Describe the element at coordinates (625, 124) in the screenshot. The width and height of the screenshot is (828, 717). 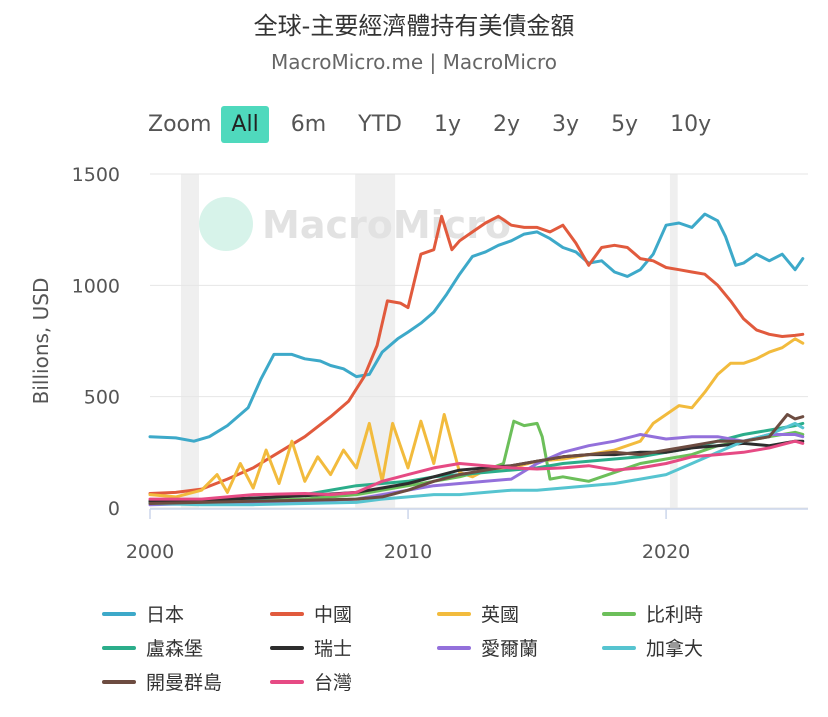
I see `zoom-button-5y: 5y` at that location.